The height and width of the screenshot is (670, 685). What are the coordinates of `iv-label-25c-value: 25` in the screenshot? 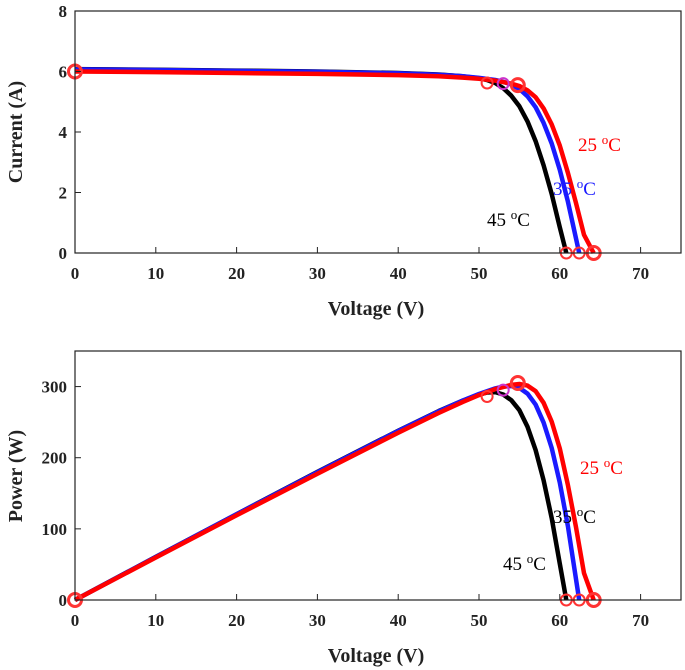 It's located at (590, 145).